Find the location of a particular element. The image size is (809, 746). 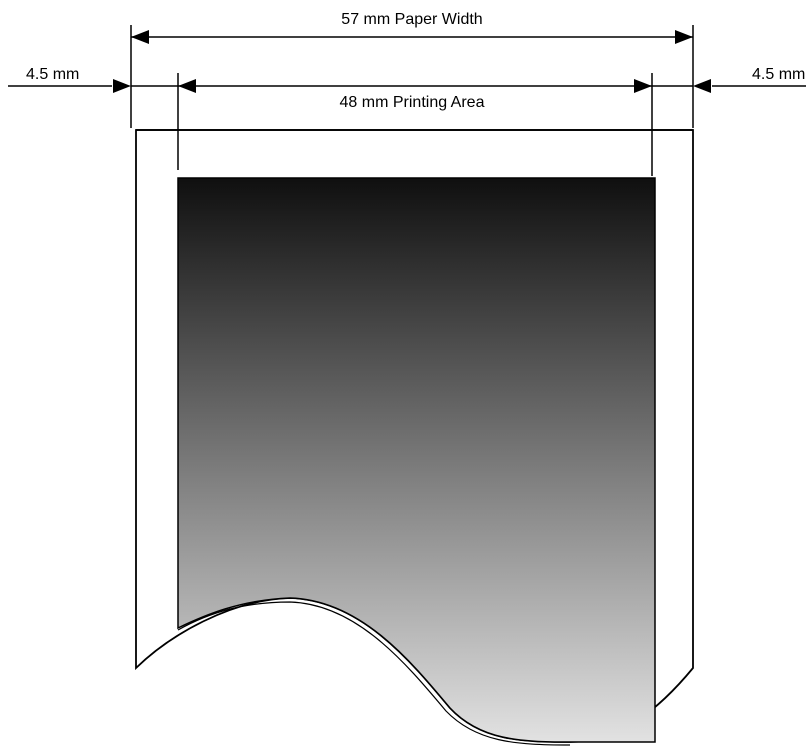

printing-area-arrow-left is located at coordinates (187, 86).